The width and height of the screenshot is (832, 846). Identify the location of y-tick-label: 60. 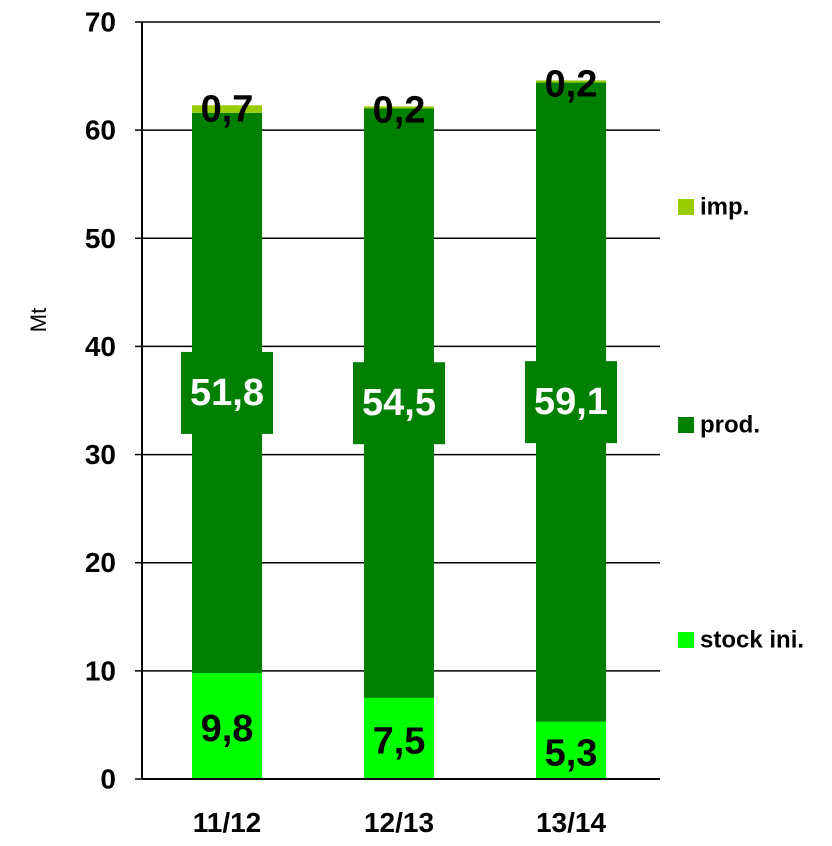
(100, 130).